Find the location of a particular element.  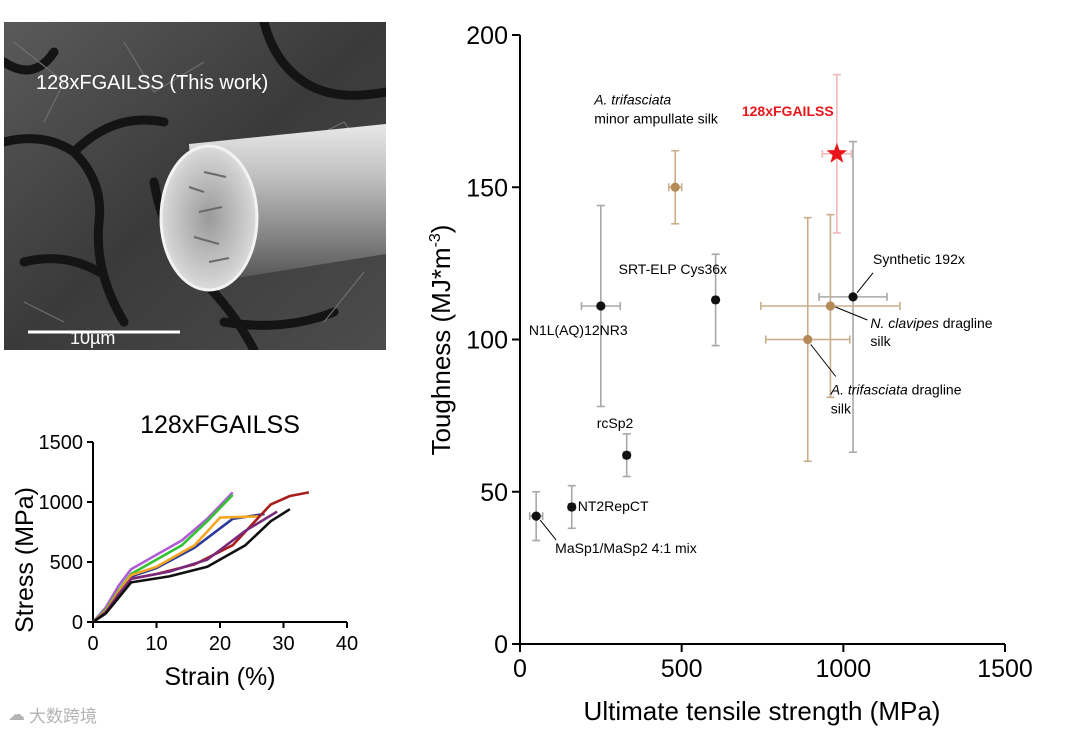

y-tick-label: 150 is located at coordinates (487, 188).